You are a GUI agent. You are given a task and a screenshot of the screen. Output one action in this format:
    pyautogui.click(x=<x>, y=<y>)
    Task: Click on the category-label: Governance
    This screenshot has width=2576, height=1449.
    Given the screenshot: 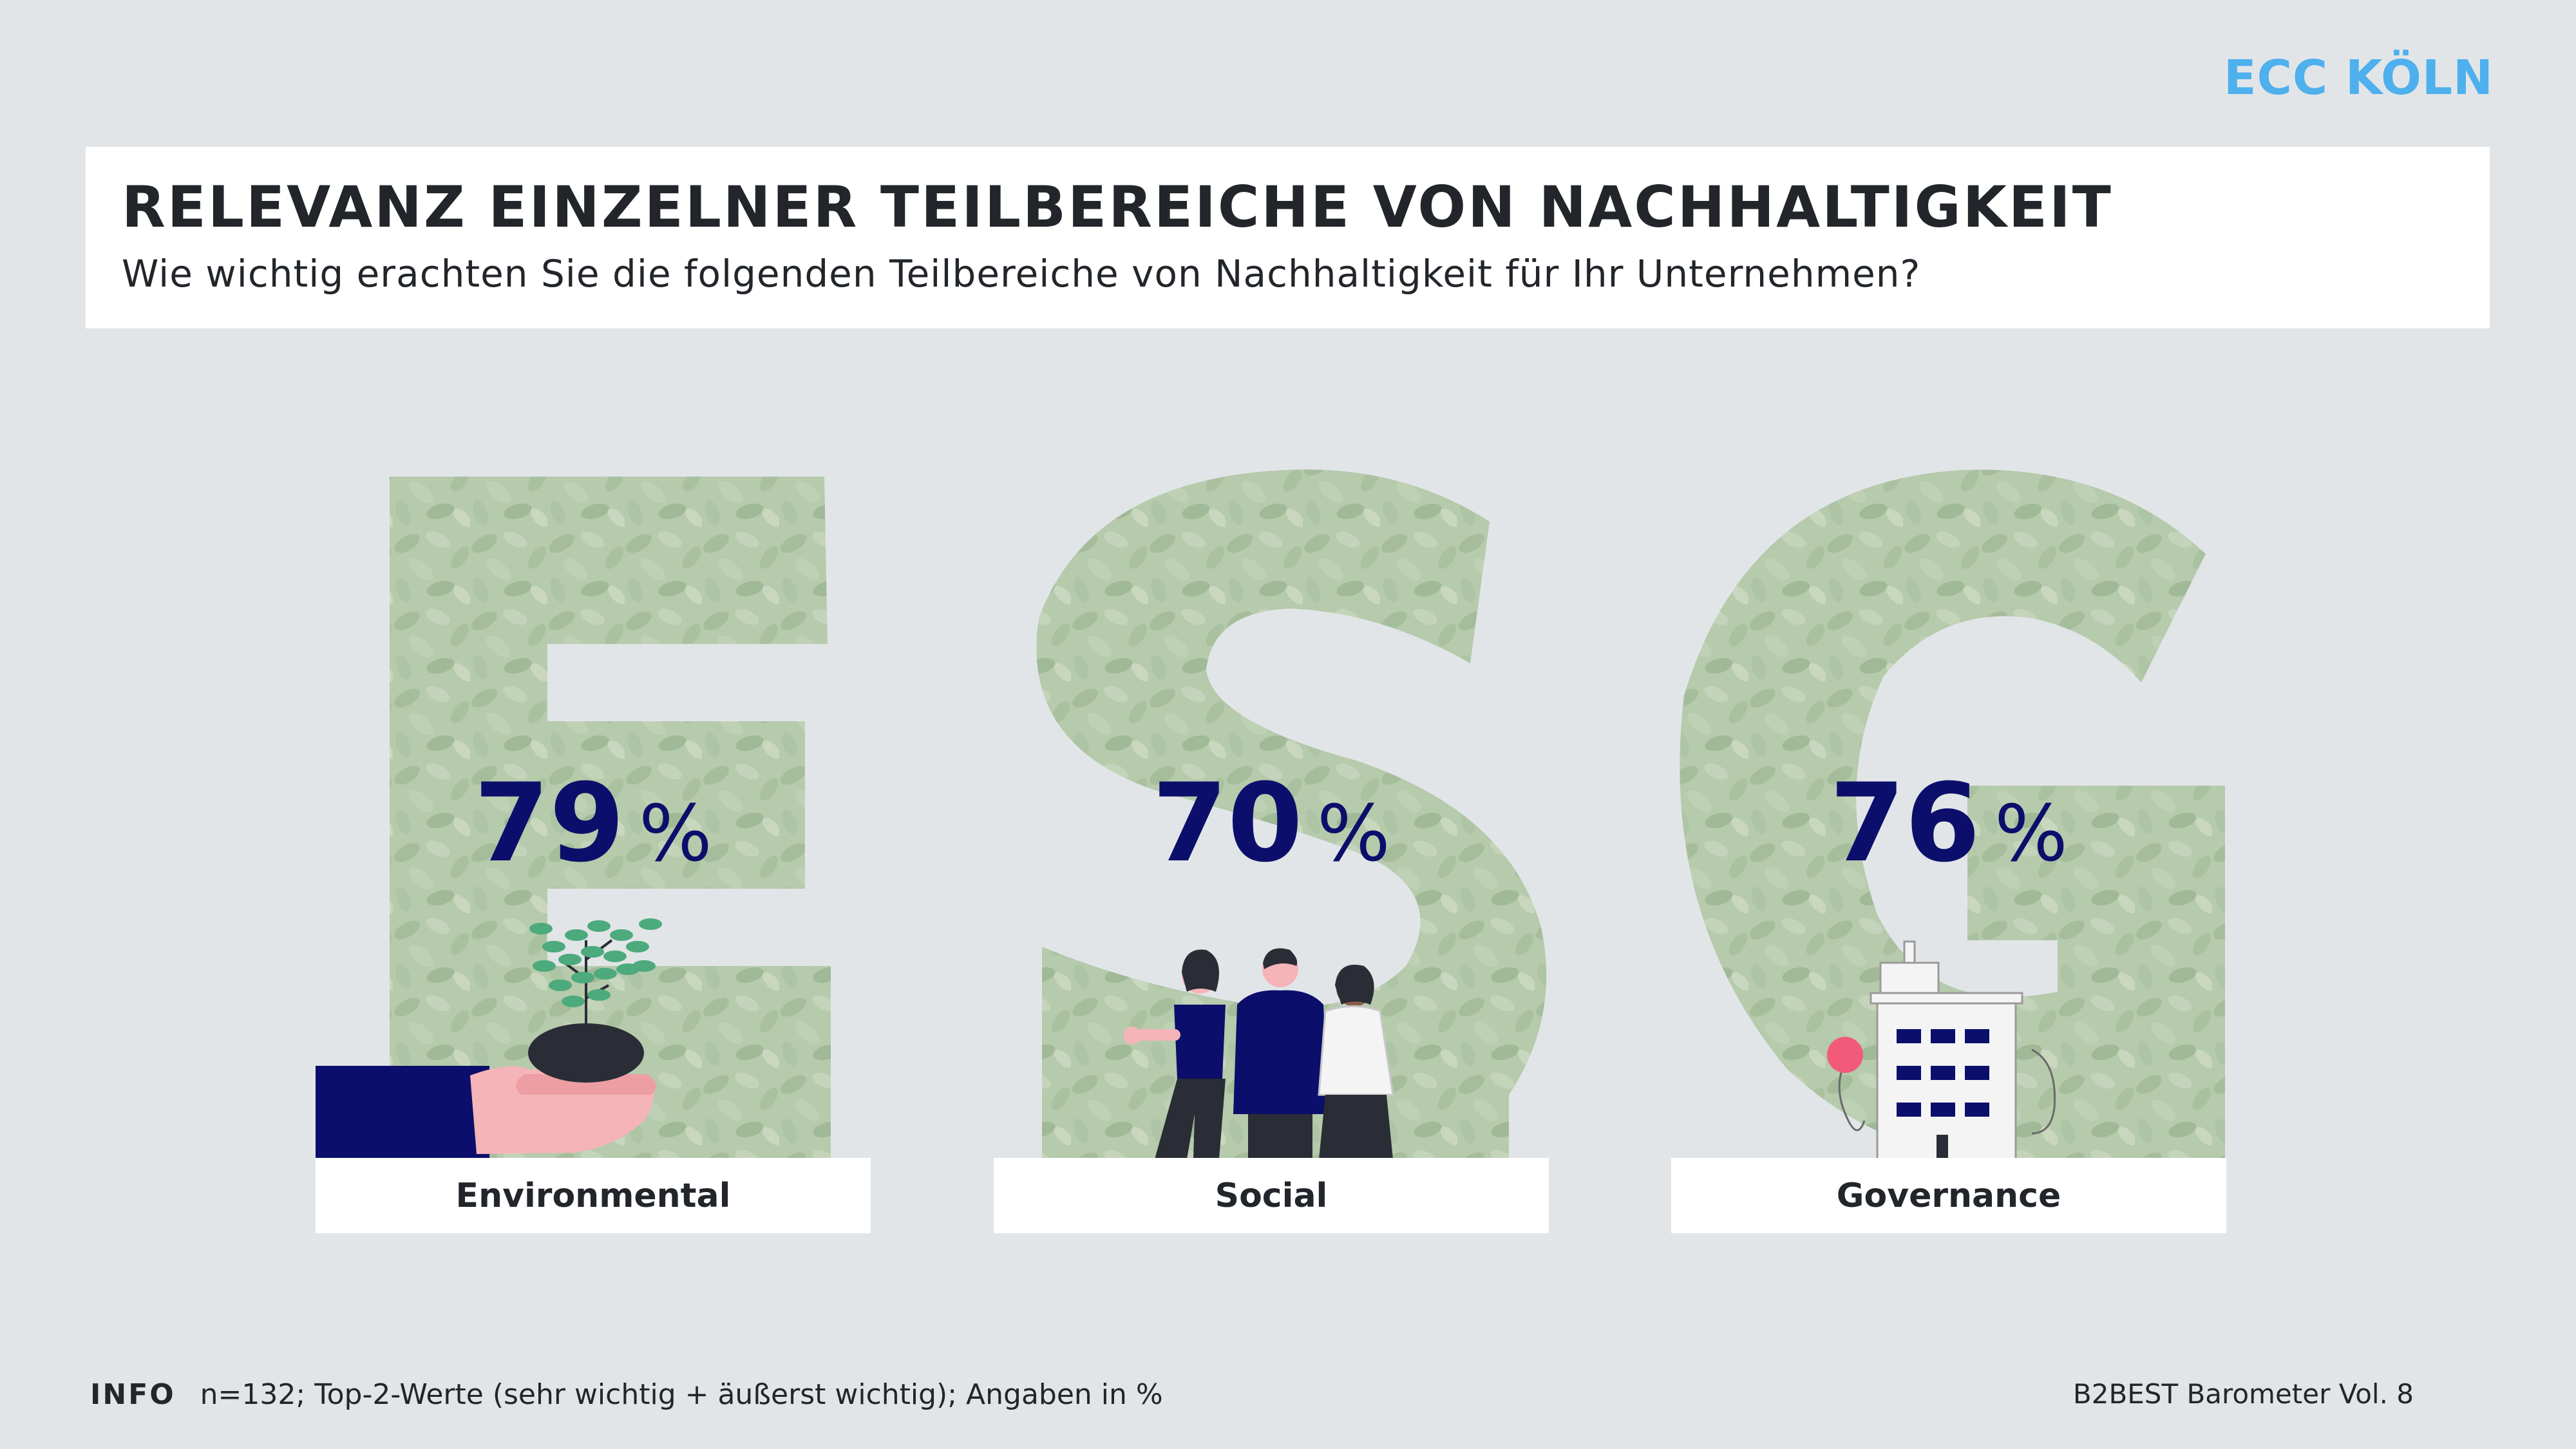 What is the action you would take?
    pyautogui.click(x=1948, y=1195)
    